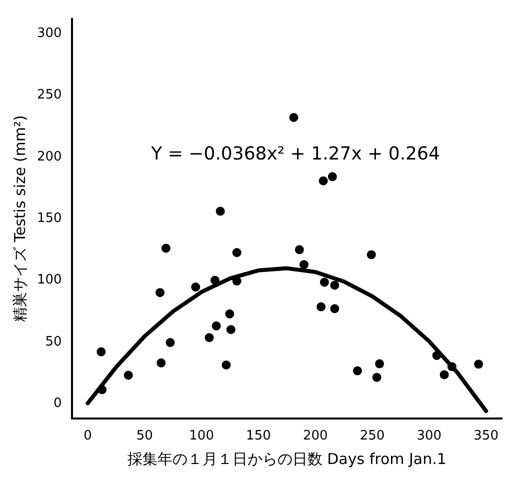  I want to click on x-tick-label: 100, so click(201, 436).